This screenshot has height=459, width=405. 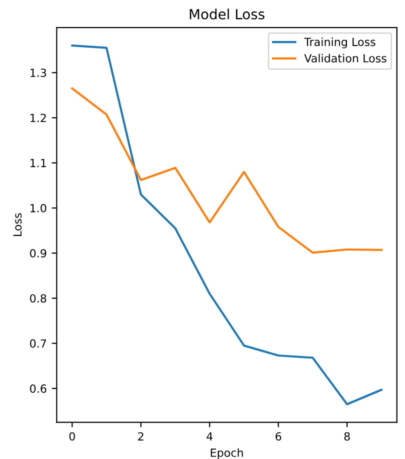 I want to click on y-tick-label: 0.6, so click(x=38, y=388).